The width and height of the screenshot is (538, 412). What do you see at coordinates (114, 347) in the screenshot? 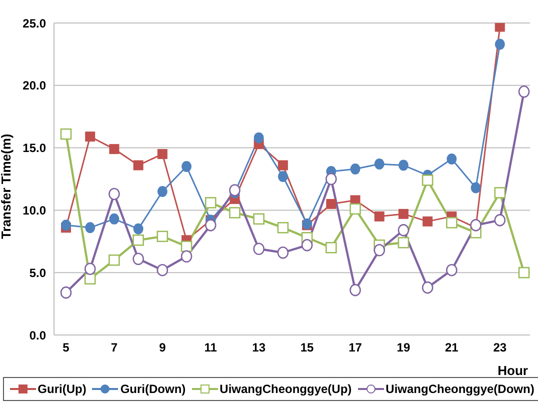
I see `x-tick-label: 7` at bounding box center [114, 347].